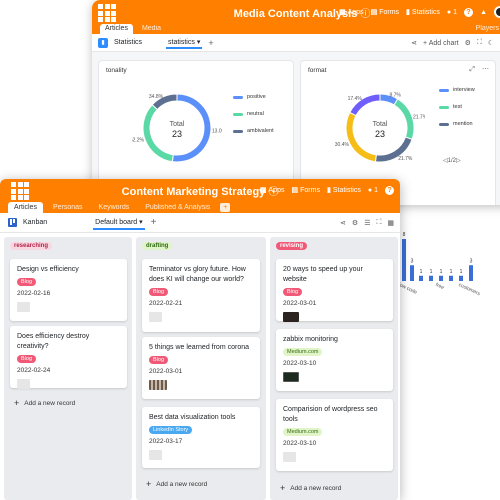  What do you see at coordinates (178, 207) in the screenshot?
I see `tab-published-analysis: Published & Analysis` at bounding box center [178, 207].